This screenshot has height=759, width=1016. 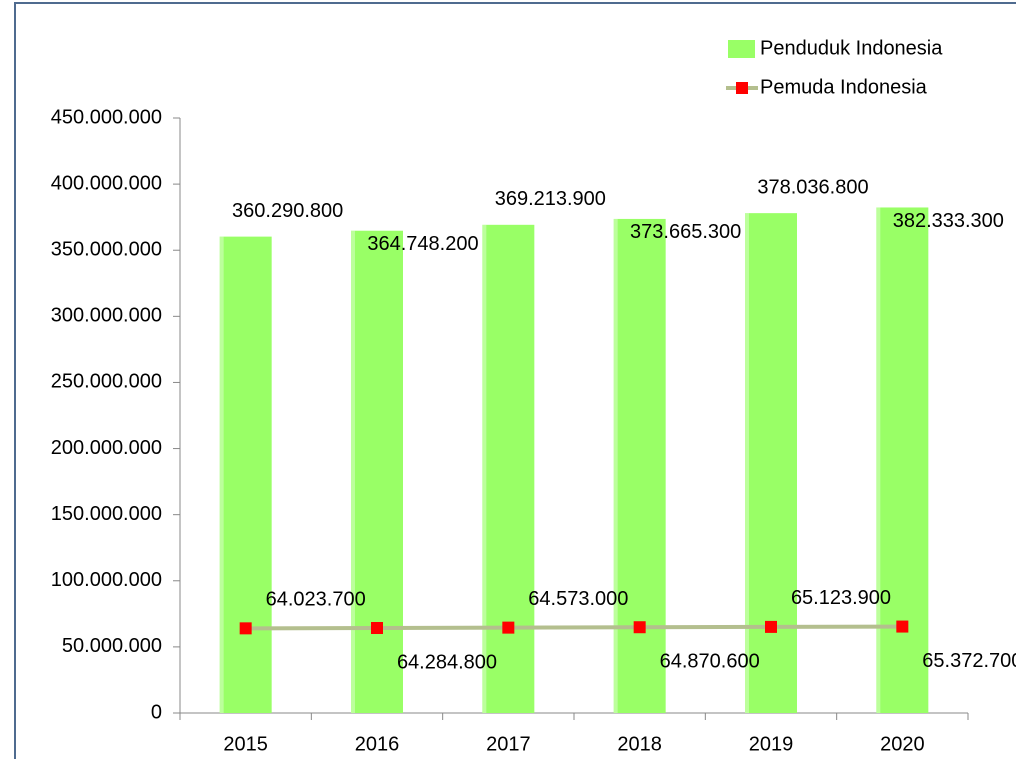 I want to click on legend-swatch, so click(x=741, y=49).